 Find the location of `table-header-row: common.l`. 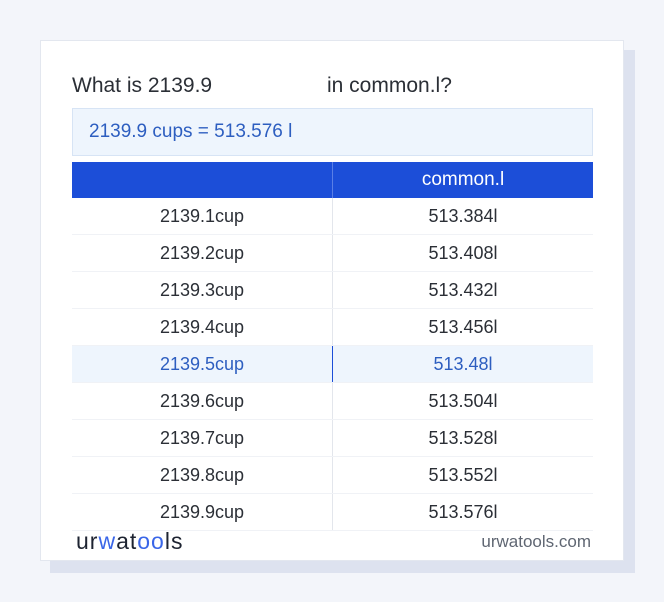

table-header-row: common.l is located at coordinates (332, 180).